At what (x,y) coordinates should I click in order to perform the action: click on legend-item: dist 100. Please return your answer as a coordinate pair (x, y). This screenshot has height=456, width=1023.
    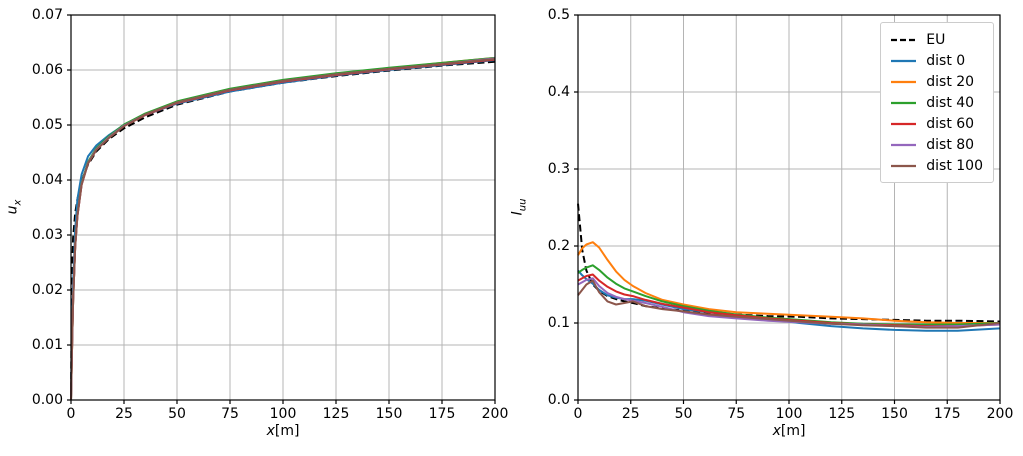
    Looking at the image, I should click on (936, 165).